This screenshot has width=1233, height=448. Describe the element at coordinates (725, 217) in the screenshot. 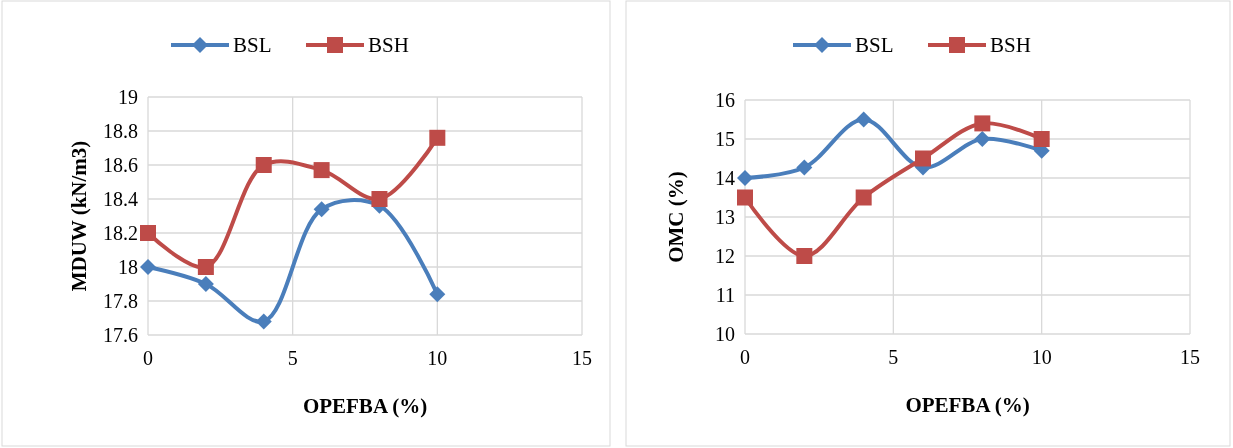

I see `y-tick-label: 13` at that location.